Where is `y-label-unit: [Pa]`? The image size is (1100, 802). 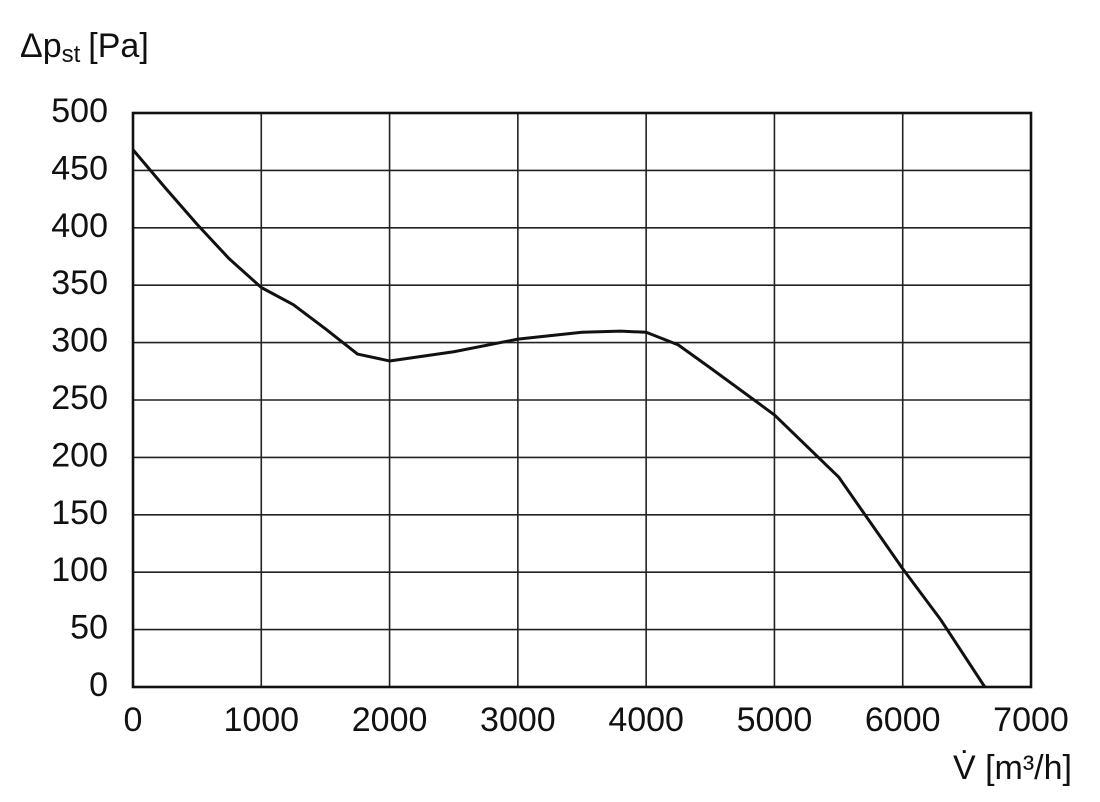 y-label-unit: [Pa] is located at coordinates (118, 46).